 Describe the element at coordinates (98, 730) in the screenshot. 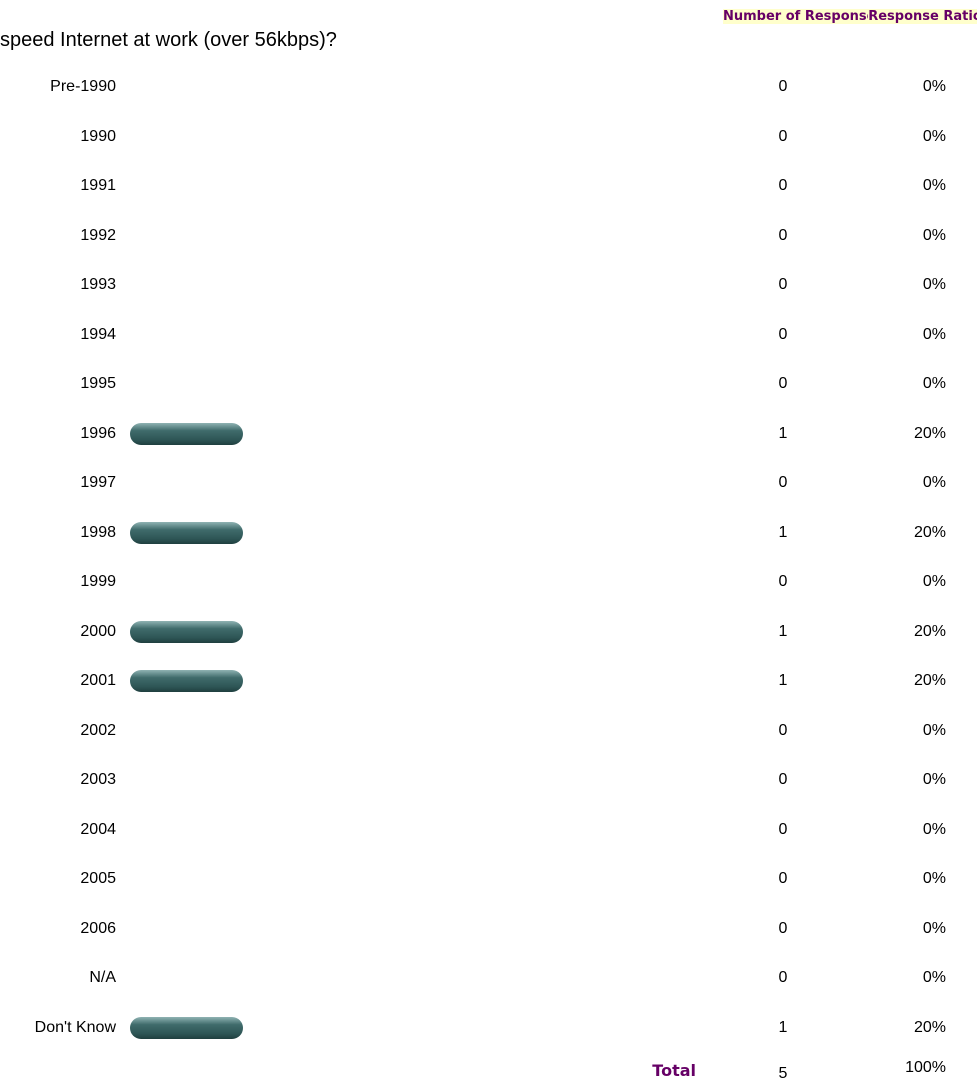

I see `row-label: 2002` at that location.